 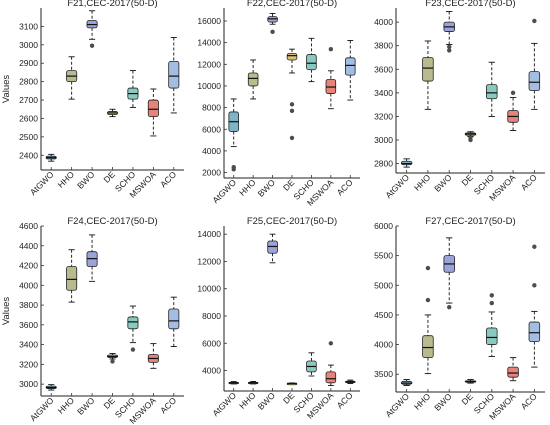 I want to click on y-tick-label: 3600, so click(x=28, y=325).